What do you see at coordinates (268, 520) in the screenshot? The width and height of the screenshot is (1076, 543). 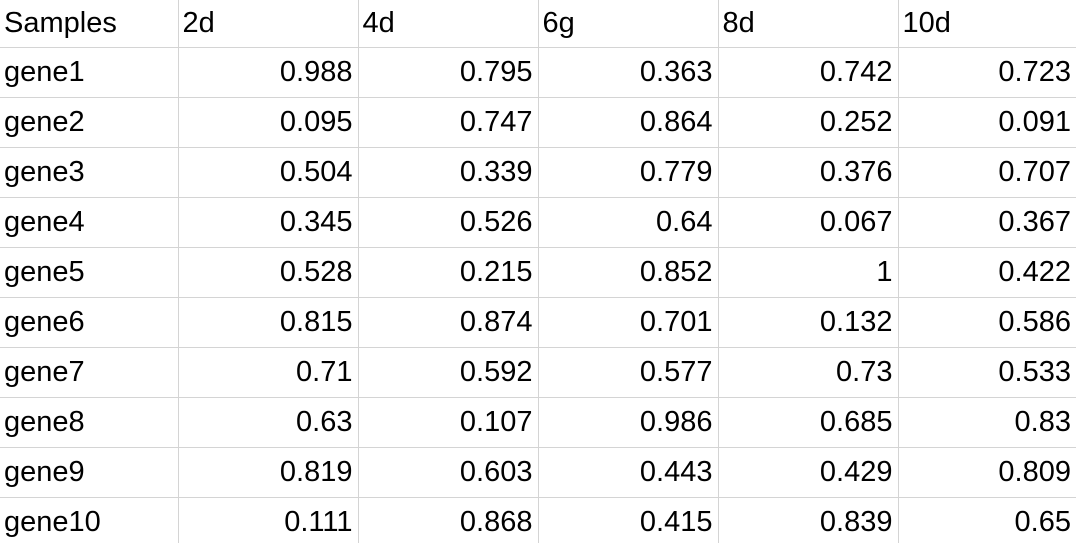 I see `value-cell: 0.111` at bounding box center [268, 520].